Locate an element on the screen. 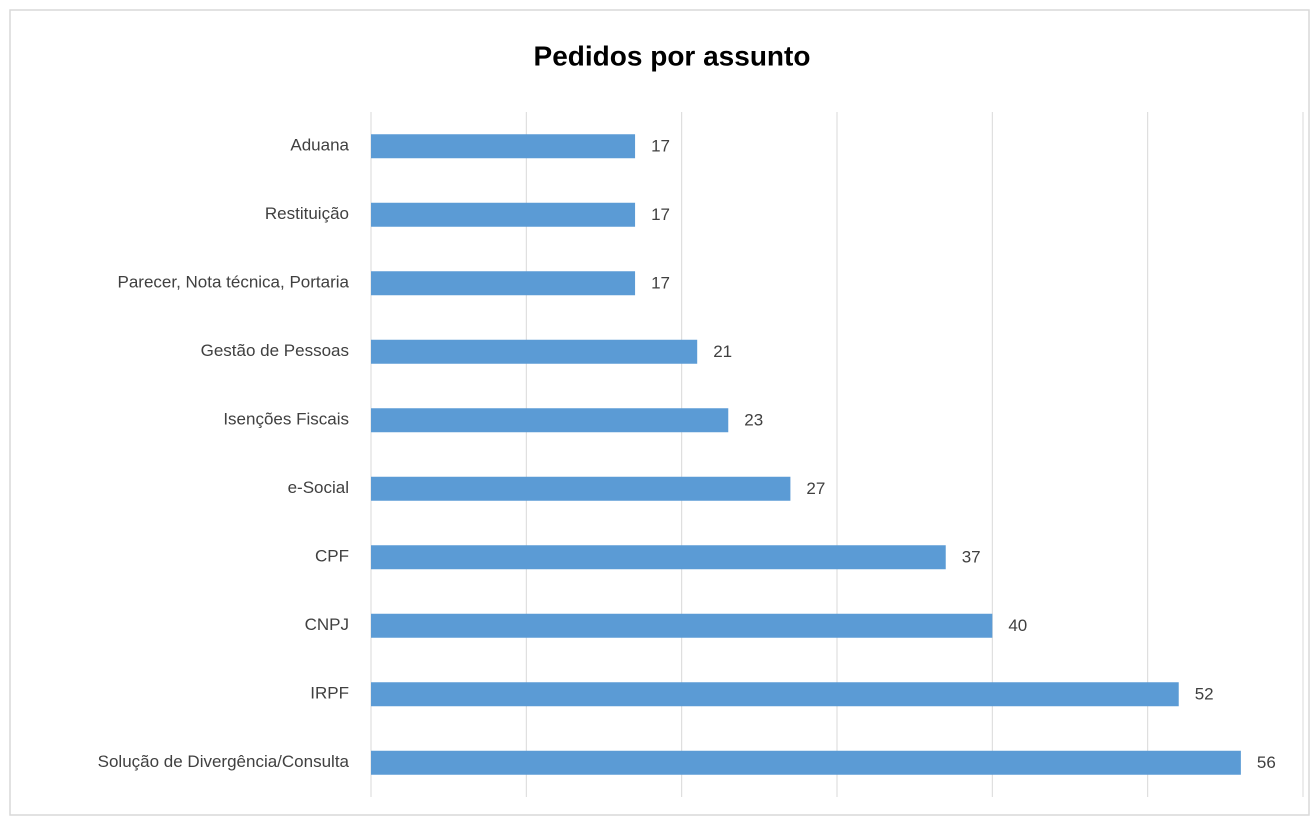  data-label: 27 is located at coordinates (815, 488).